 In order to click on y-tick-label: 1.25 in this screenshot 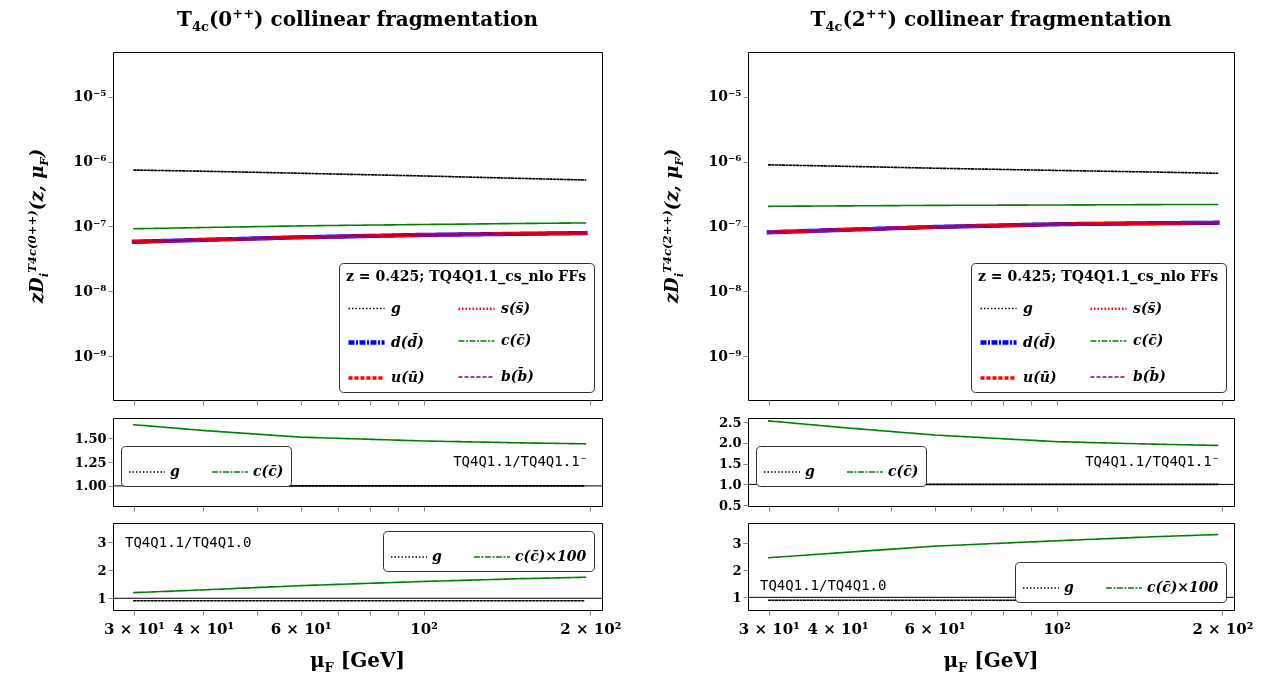, I will do `click(90, 462)`.